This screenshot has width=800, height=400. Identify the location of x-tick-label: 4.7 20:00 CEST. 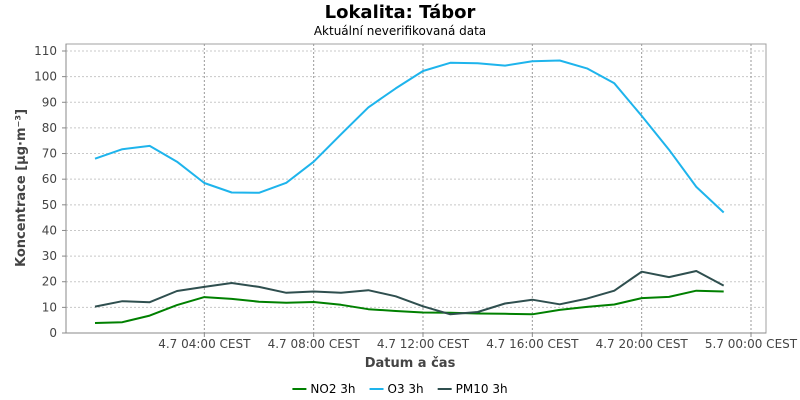
(642, 344).